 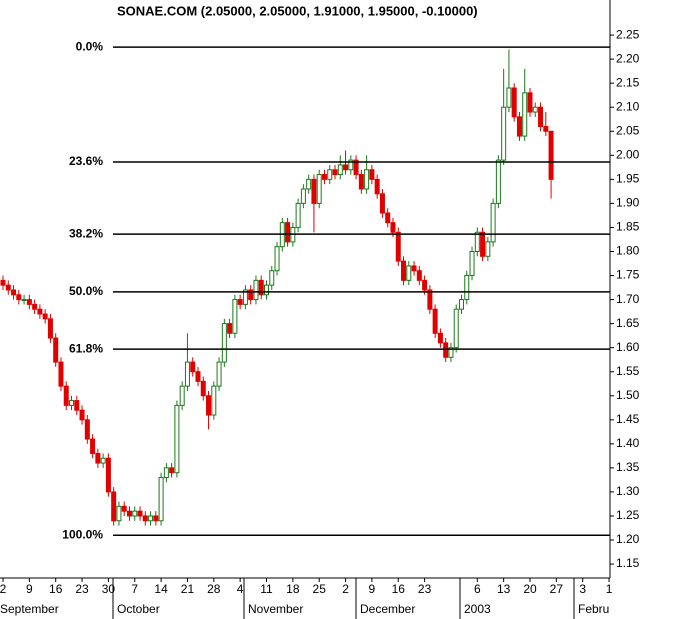 What do you see at coordinates (628, 491) in the screenshot?
I see `y-tick-label: 1.30` at bounding box center [628, 491].